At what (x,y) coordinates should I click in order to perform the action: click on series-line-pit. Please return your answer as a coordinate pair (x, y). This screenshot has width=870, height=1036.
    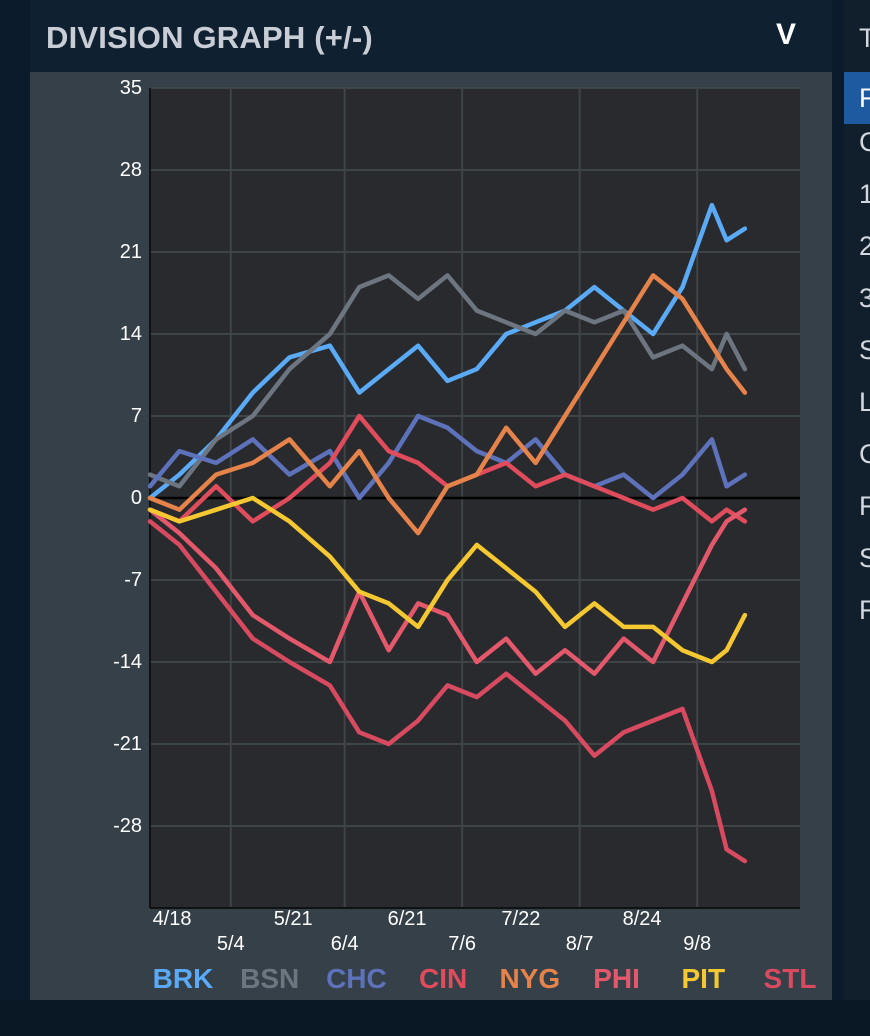
    Looking at the image, I should click on (447, 580).